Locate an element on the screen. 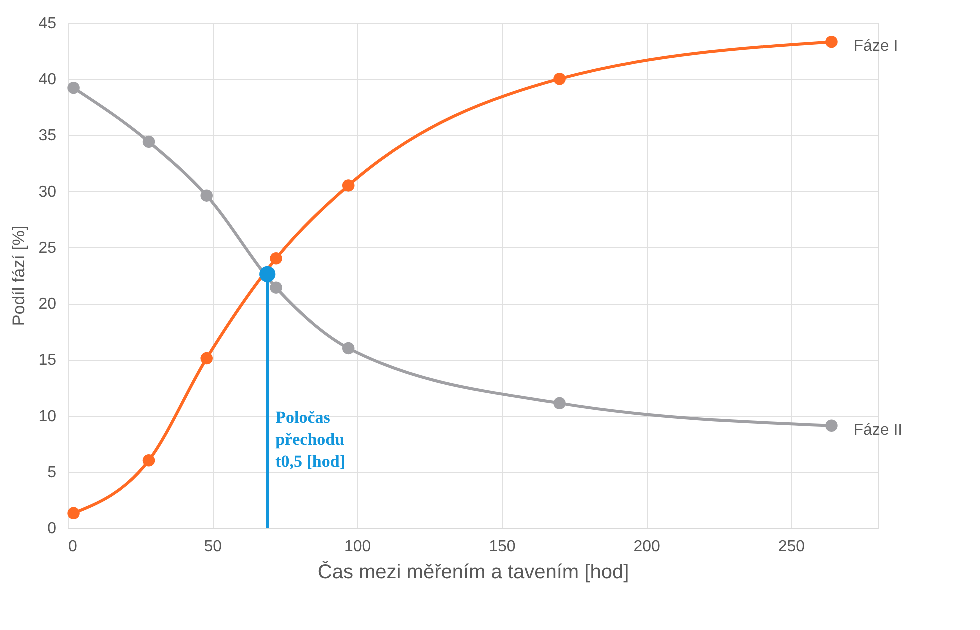 The width and height of the screenshot is (980, 630). annotation: Poločas přechodu t0,5 [hod] is located at coordinates (311, 439).